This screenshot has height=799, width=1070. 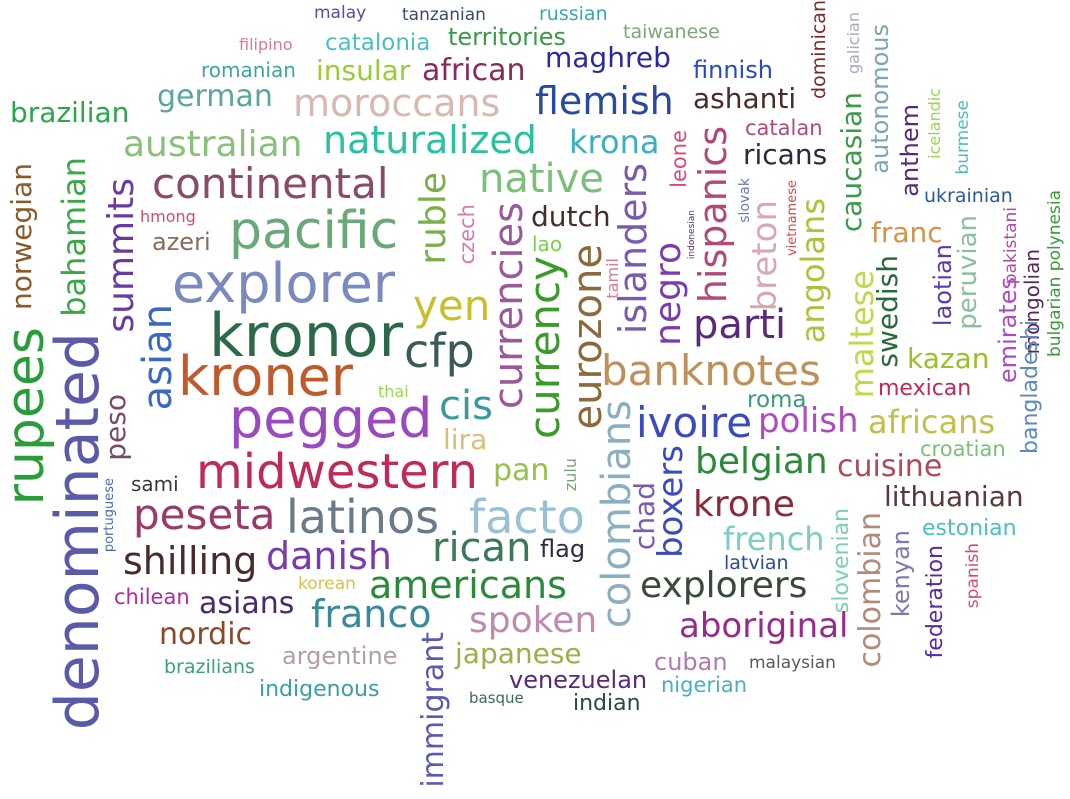 I want to click on word-argentine: argentine, so click(x=340, y=656).